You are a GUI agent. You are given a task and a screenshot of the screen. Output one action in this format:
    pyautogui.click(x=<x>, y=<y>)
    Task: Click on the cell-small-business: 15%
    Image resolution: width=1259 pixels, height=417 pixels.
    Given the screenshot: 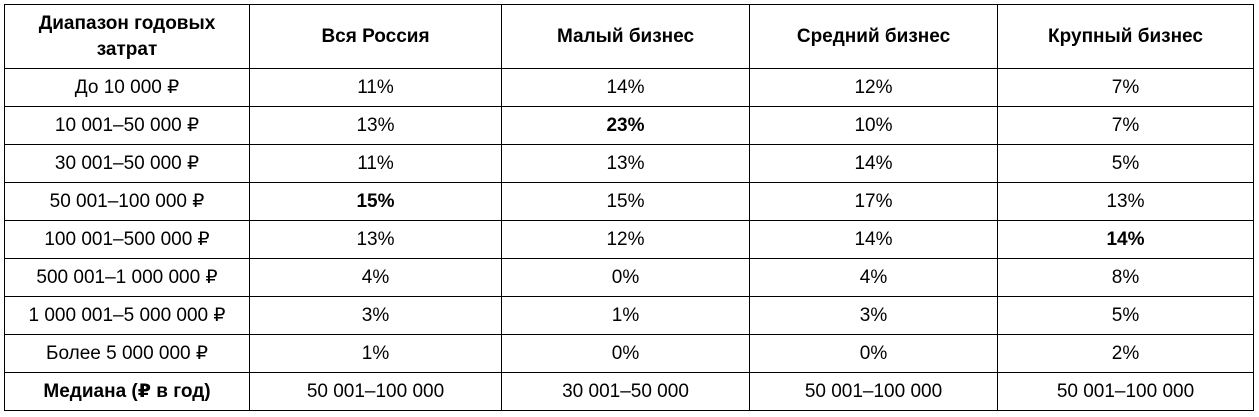 What is the action you would take?
    pyautogui.click(x=625, y=201)
    